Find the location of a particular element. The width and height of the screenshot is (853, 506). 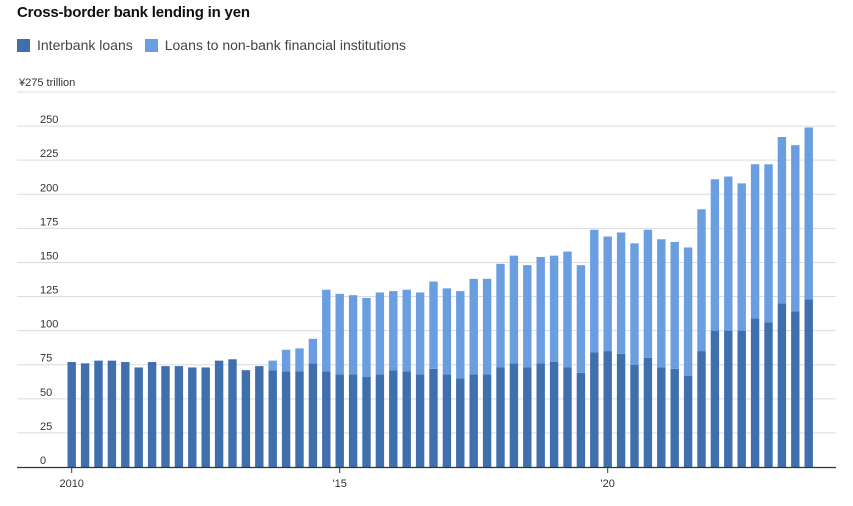

chart-title: Cross-border bank lending in yen is located at coordinates (133, 12).